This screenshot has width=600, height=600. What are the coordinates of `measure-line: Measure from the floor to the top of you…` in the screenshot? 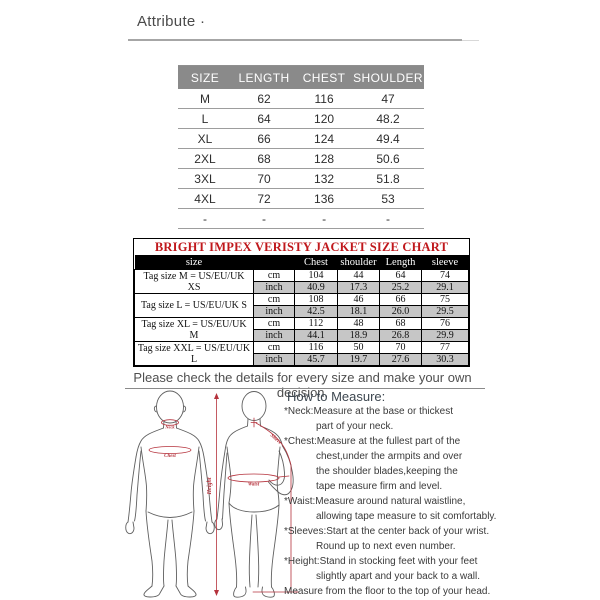 It's located at (387, 591).